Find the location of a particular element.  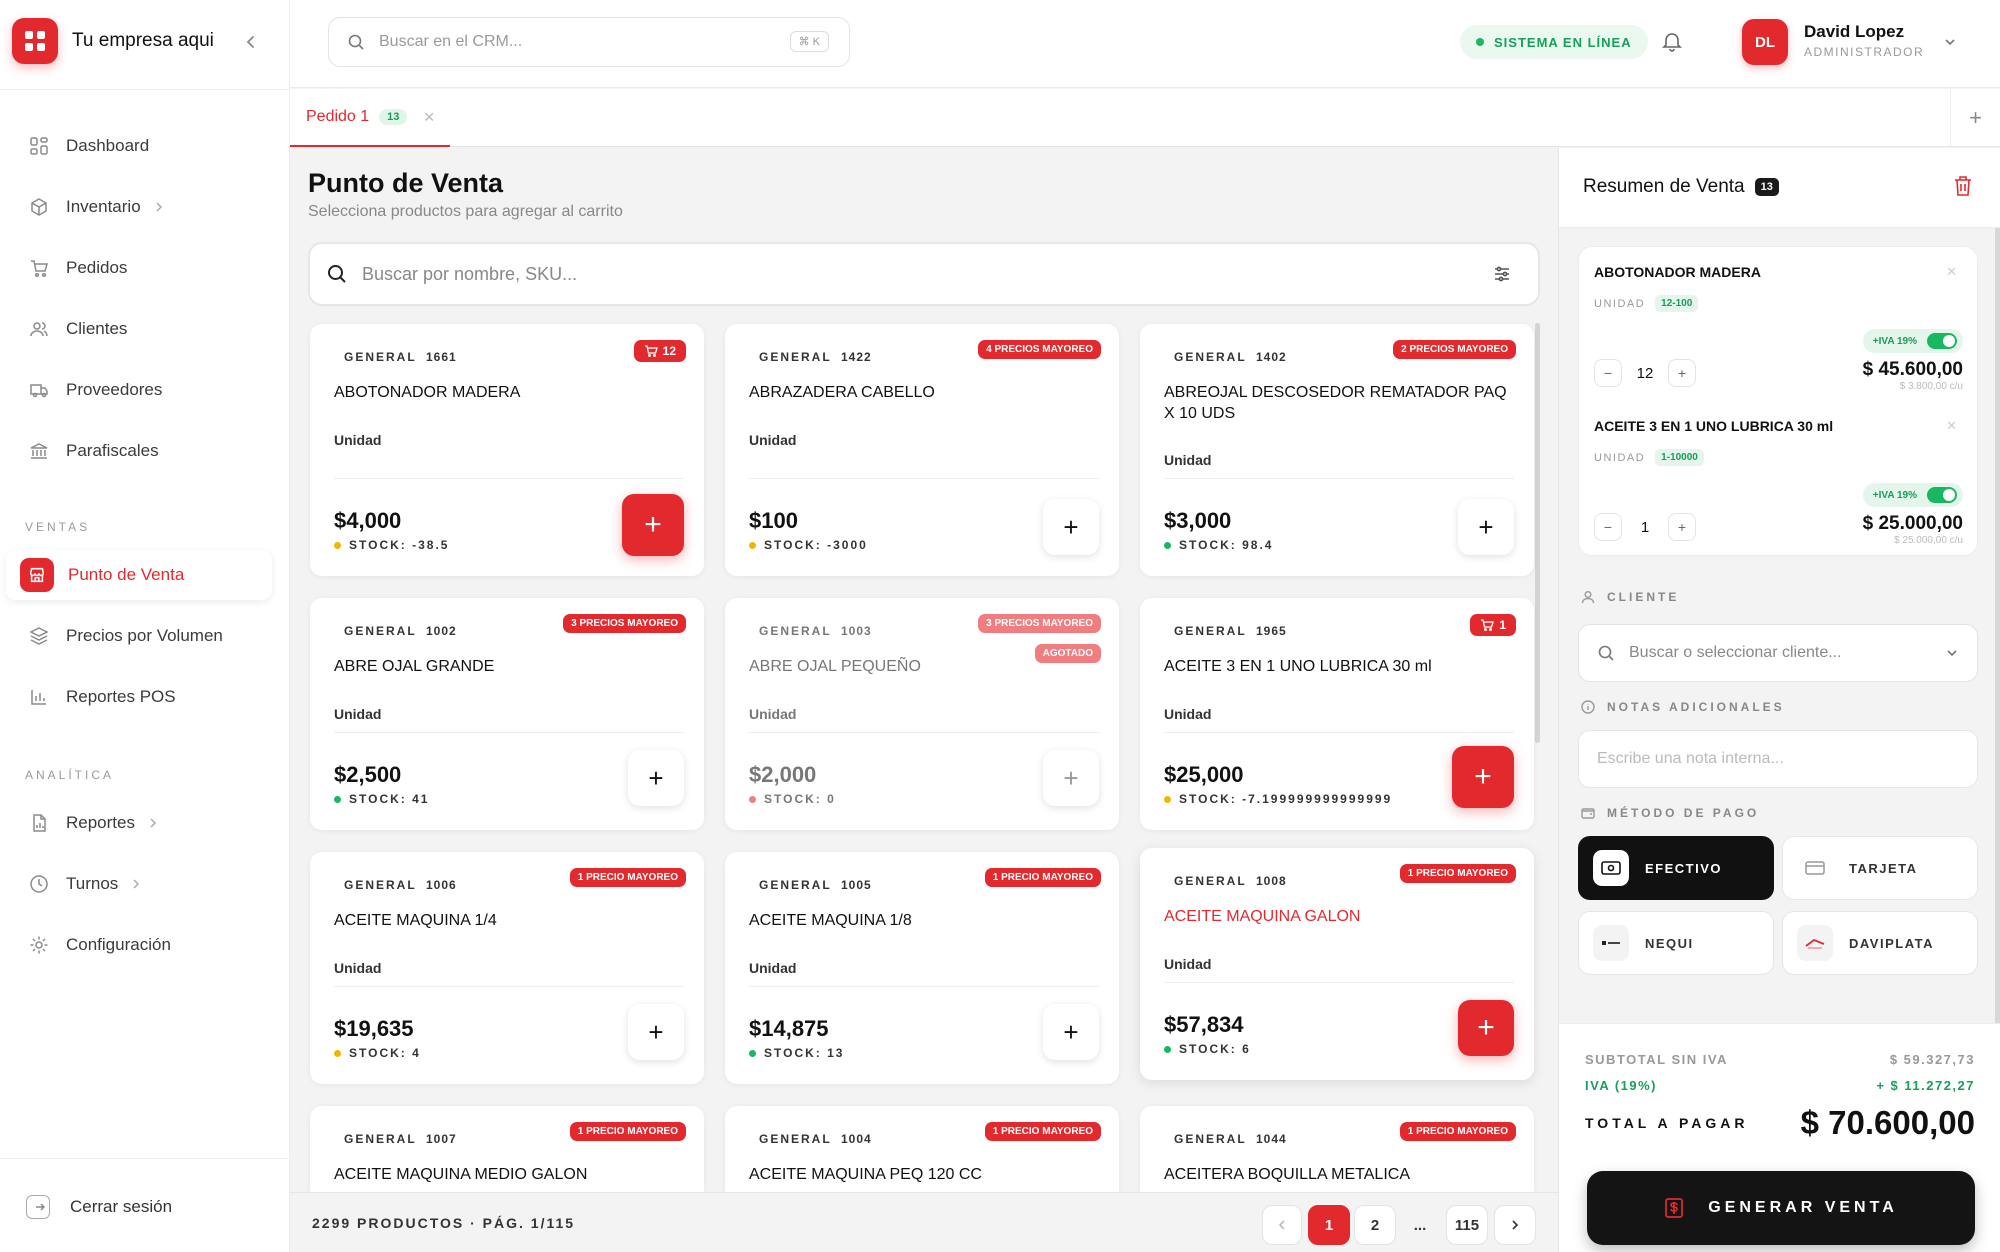

product-price: $14,875 is located at coordinates (789, 1028).